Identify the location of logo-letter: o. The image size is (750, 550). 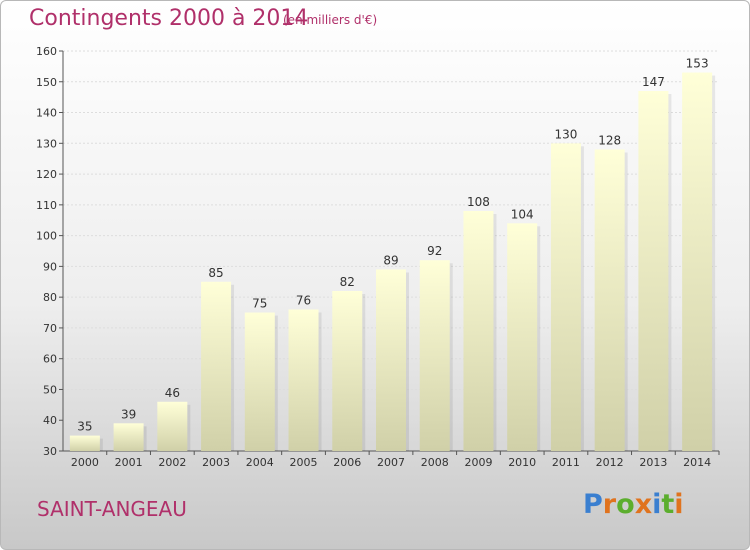
(625, 504).